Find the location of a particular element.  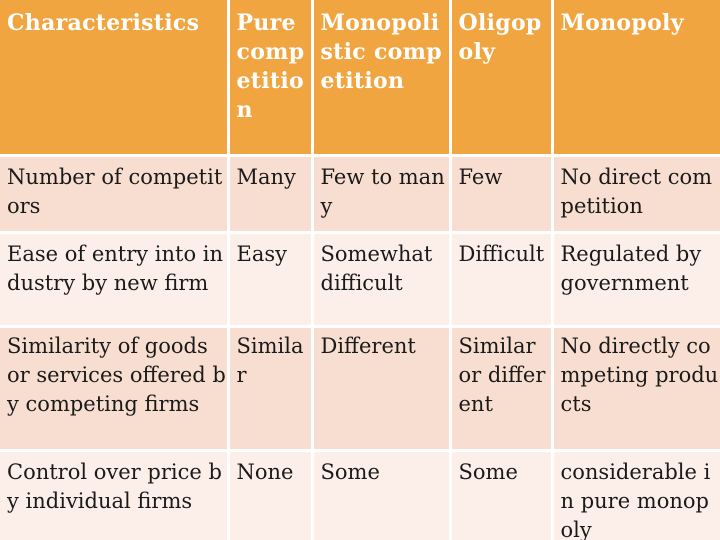

table-cell: Few is located at coordinates (502, 194).